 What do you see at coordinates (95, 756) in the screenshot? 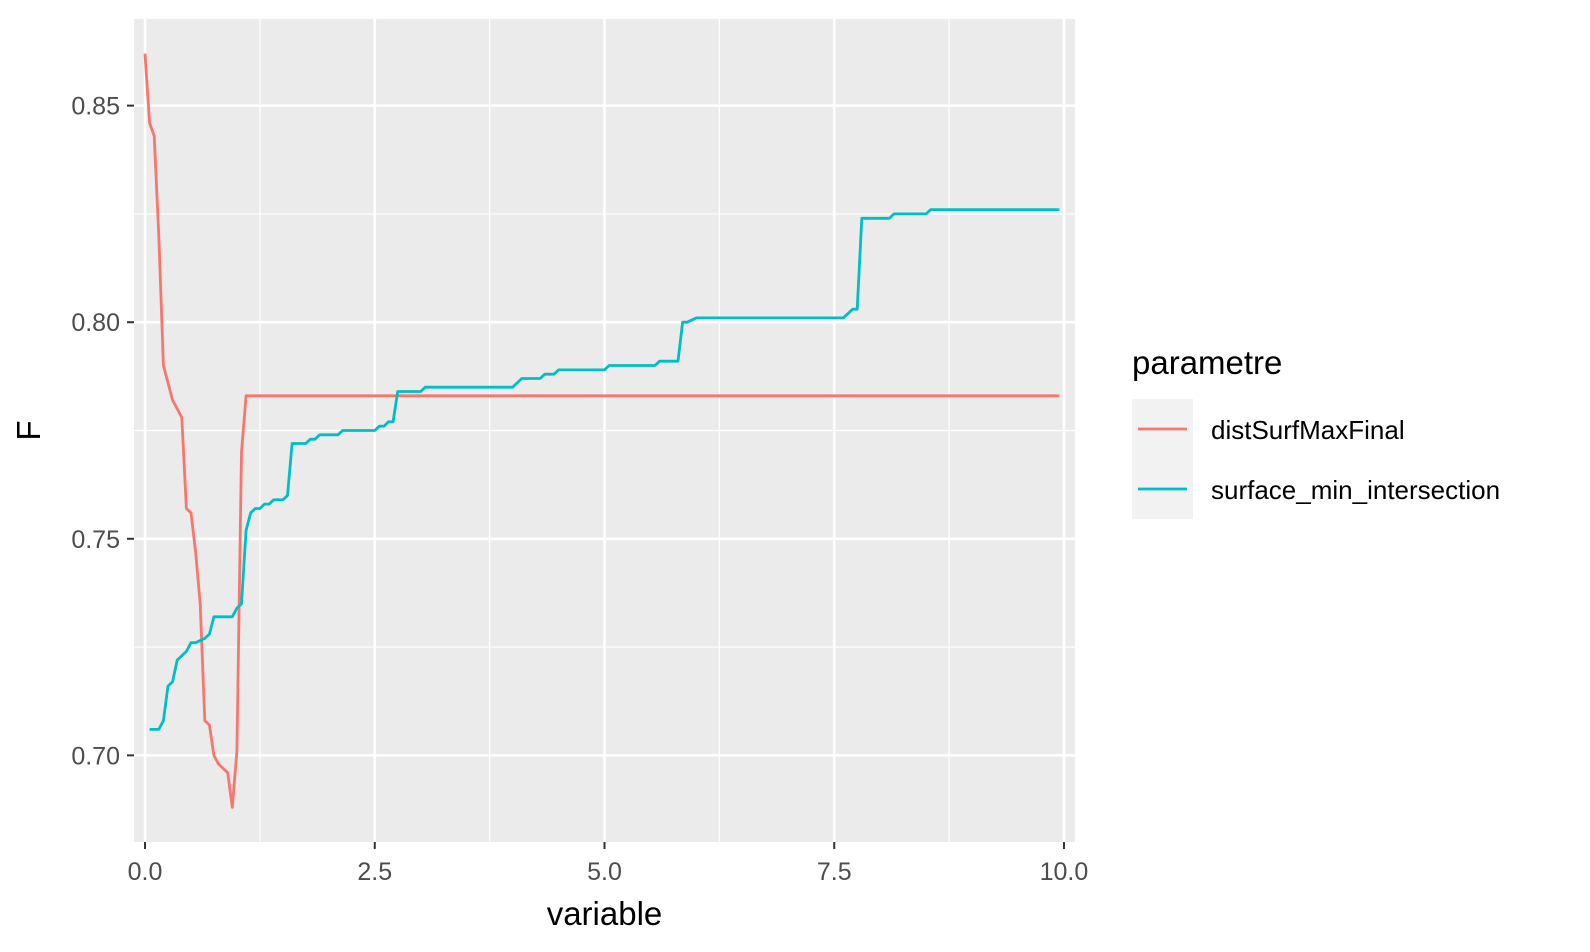
I see `y-tick-label: 0.70` at bounding box center [95, 756].